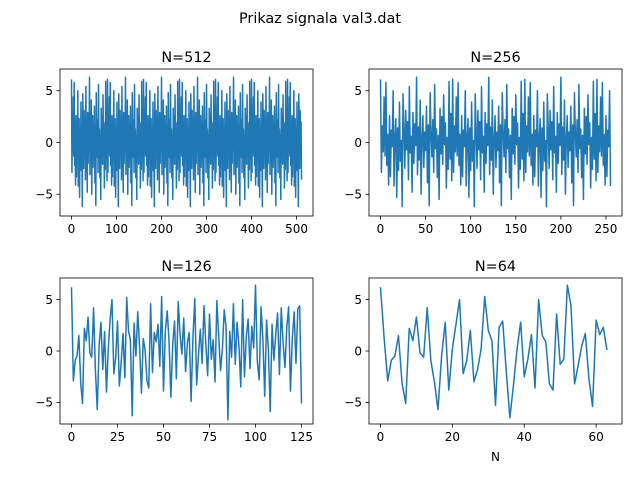  What do you see at coordinates (524, 437) in the screenshot?
I see `x-tick-label: 40` at bounding box center [524, 437].